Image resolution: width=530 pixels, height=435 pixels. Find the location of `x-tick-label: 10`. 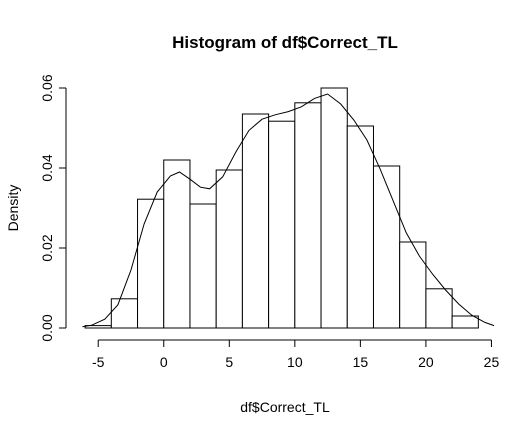

x-tick-label: 10 is located at coordinates (295, 362).